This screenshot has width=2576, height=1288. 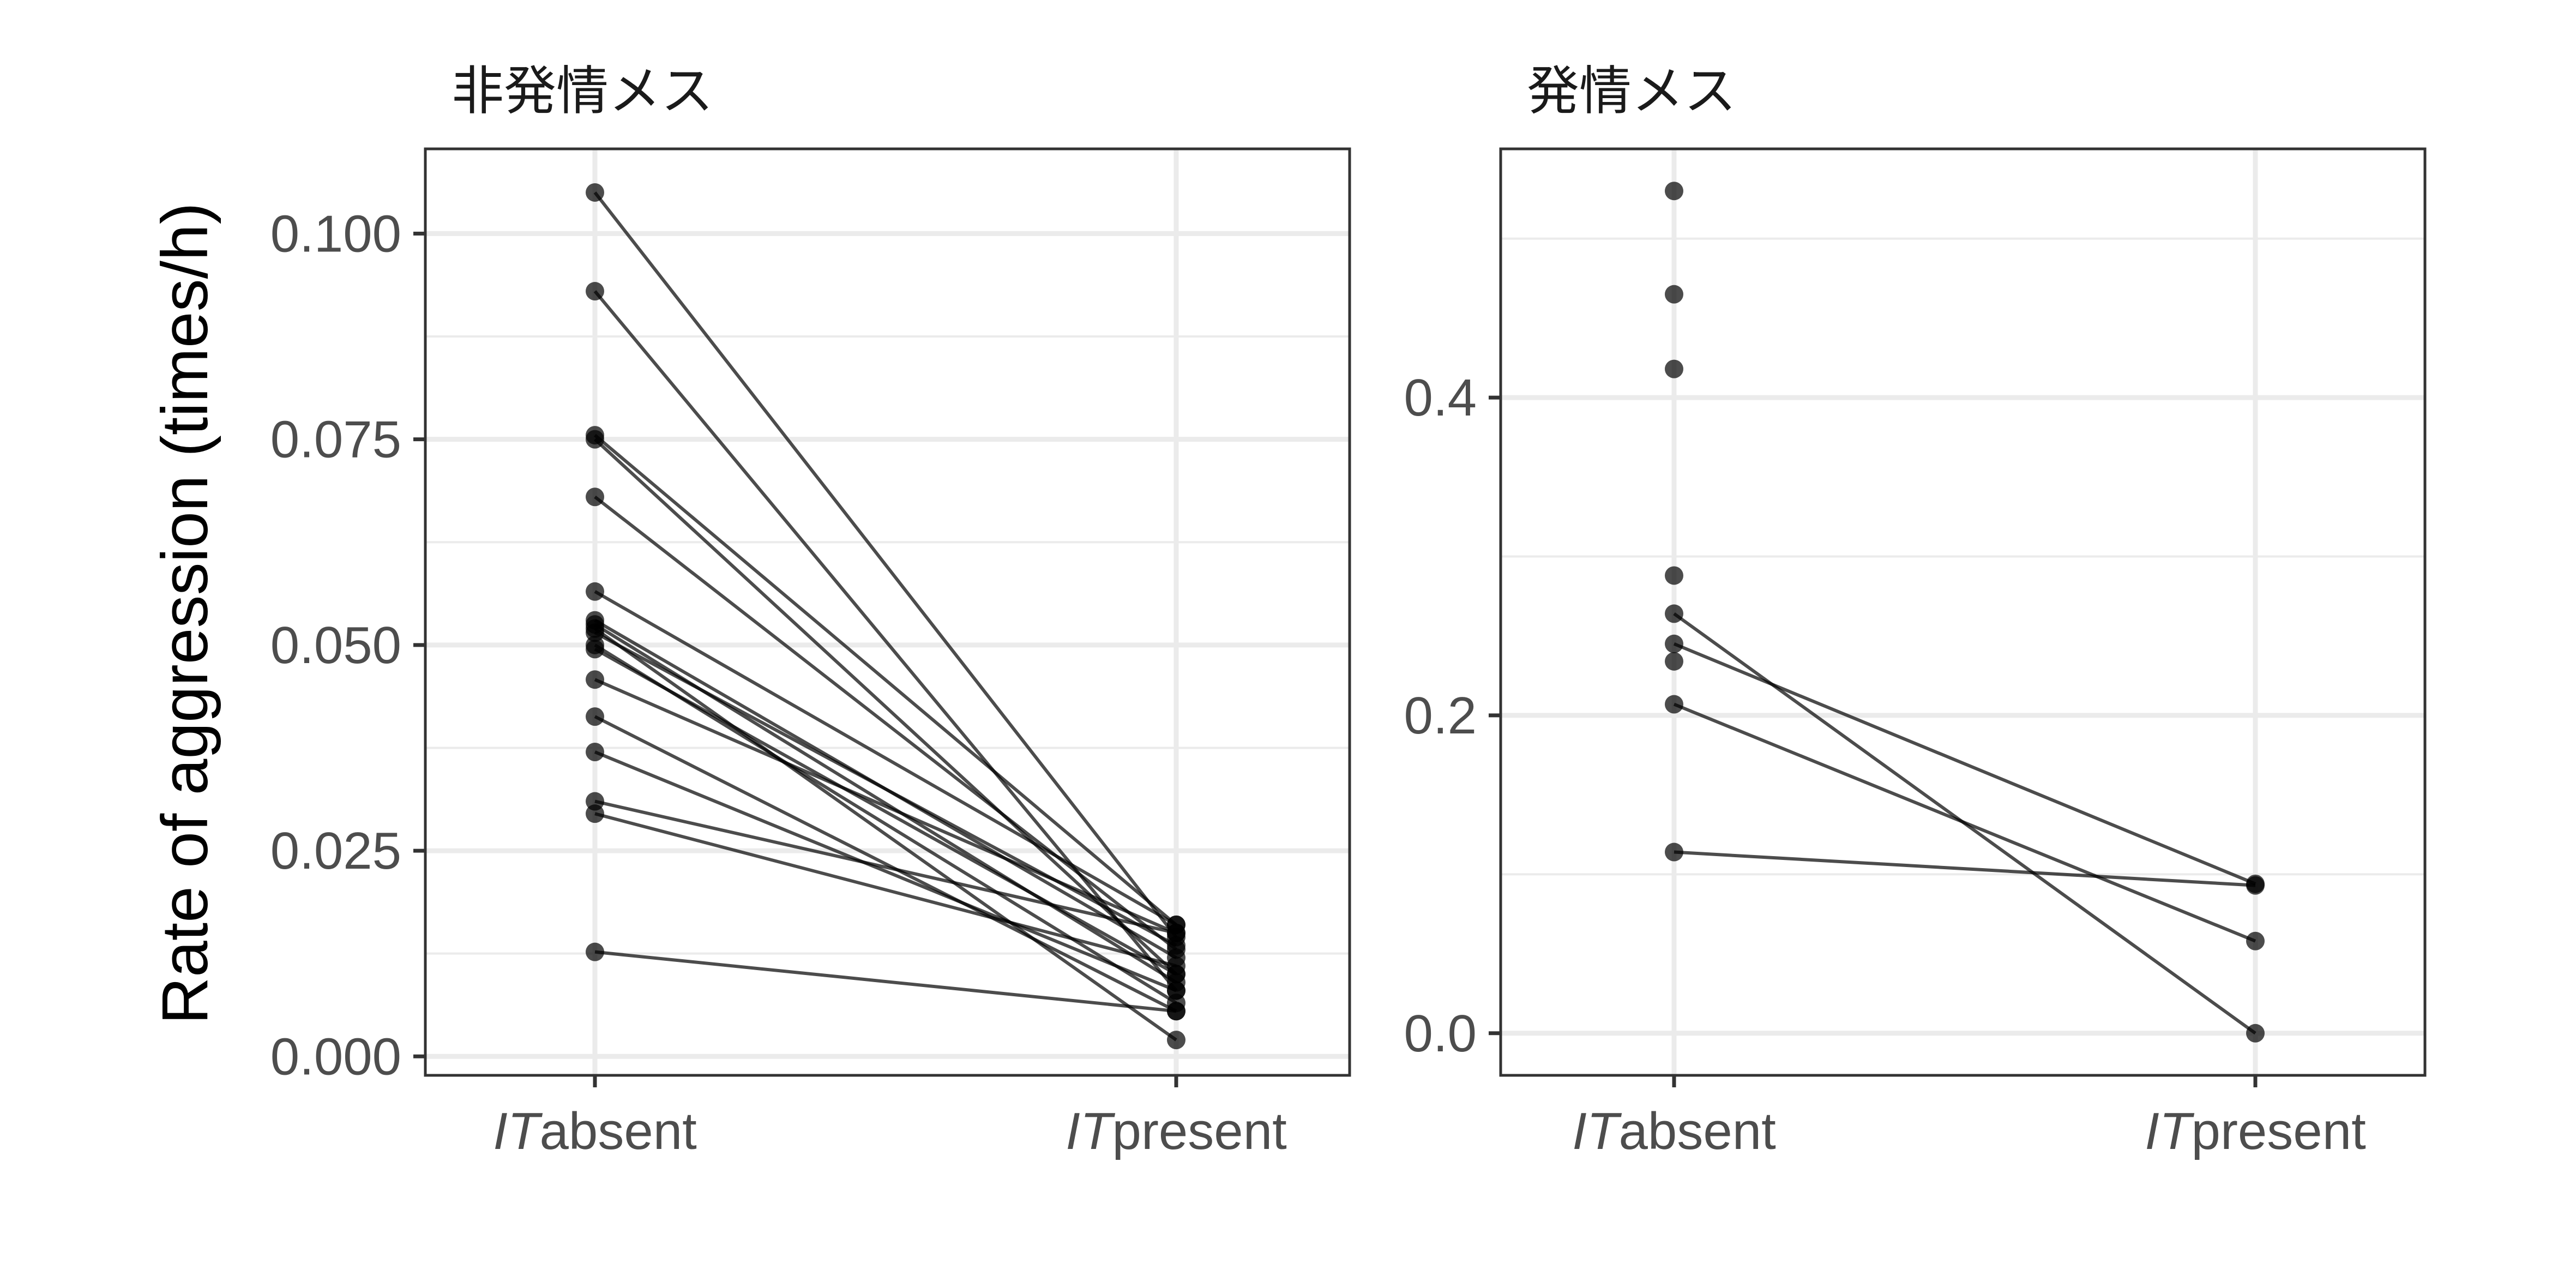 What do you see at coordinates (335, 440) in the screenshot?
I see `y-tick-label: 0.075` at bounding box center [335, 440].